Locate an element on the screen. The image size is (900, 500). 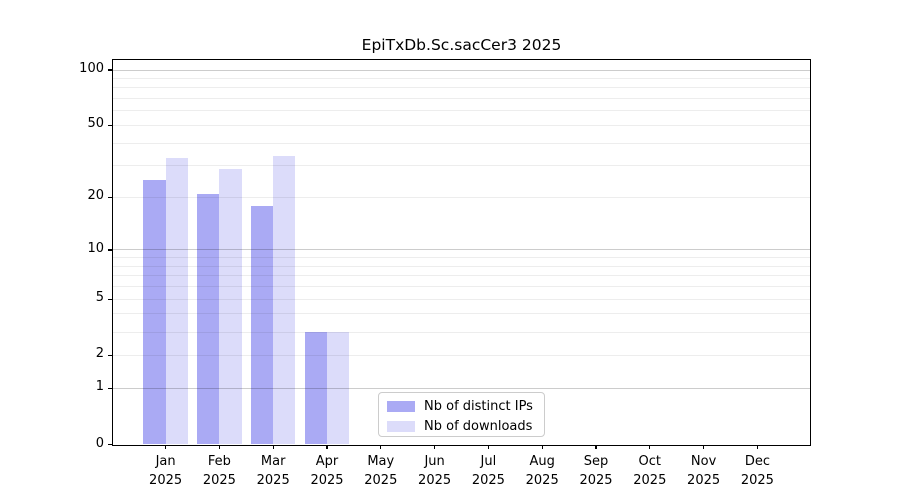
x-tick-year-jul: 2025 is located at coordinates (488, 480).